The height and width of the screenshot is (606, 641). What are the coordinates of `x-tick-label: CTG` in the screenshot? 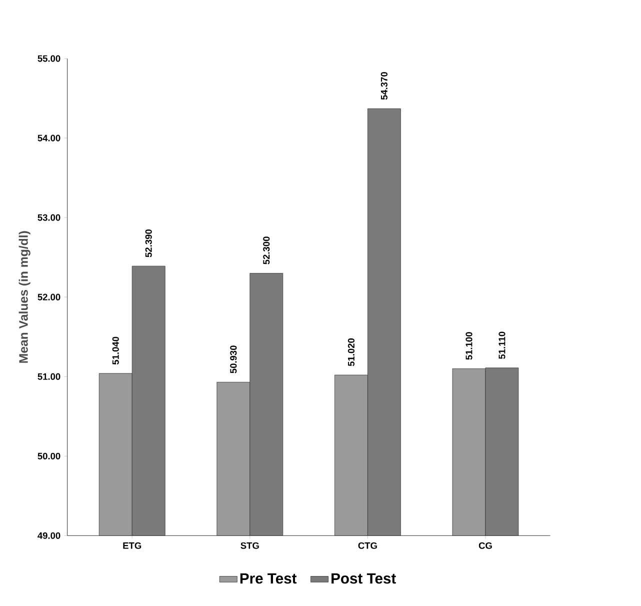 It's located at (367, 545).